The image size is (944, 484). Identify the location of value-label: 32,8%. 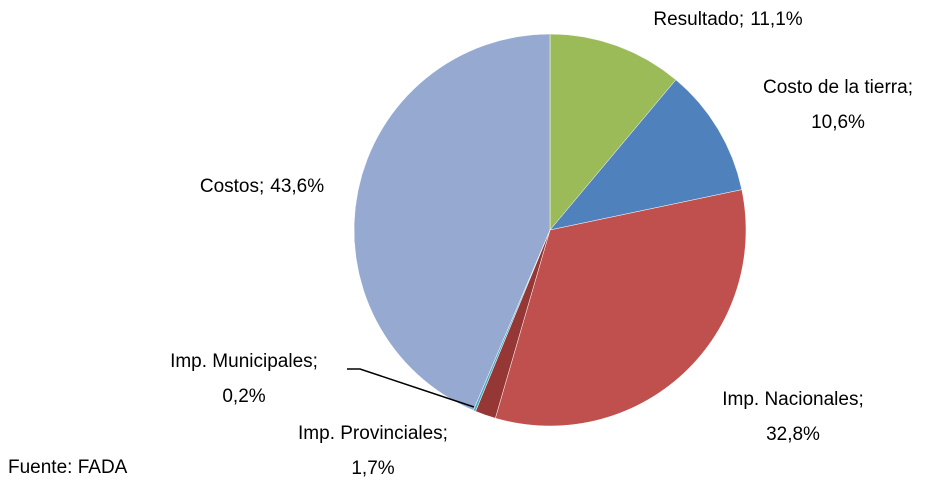
(793, 434).